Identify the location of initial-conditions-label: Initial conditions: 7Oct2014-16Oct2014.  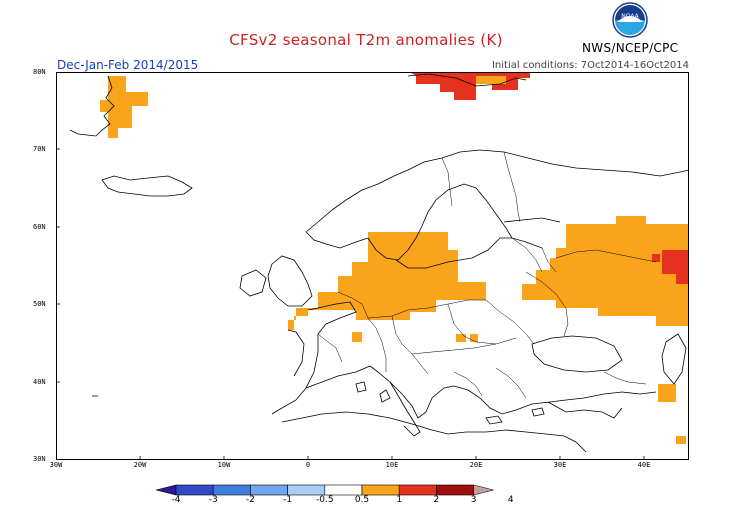
(590, 65).